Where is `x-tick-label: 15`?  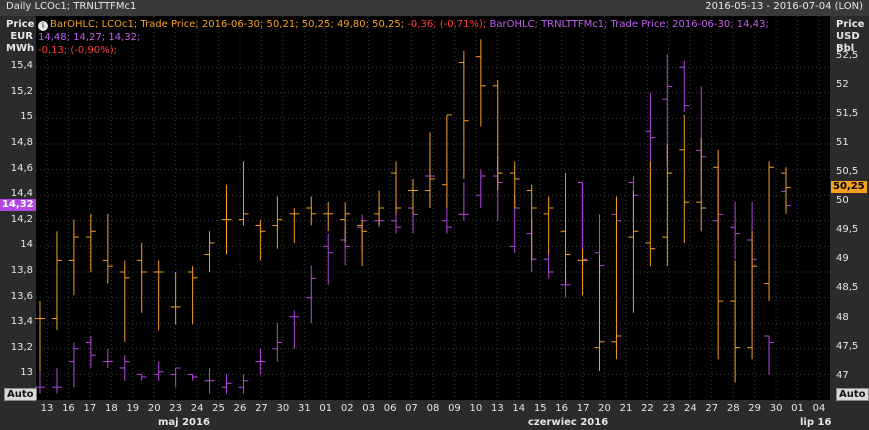 x-tick-label: 15 is located at coordinates (540, 408).